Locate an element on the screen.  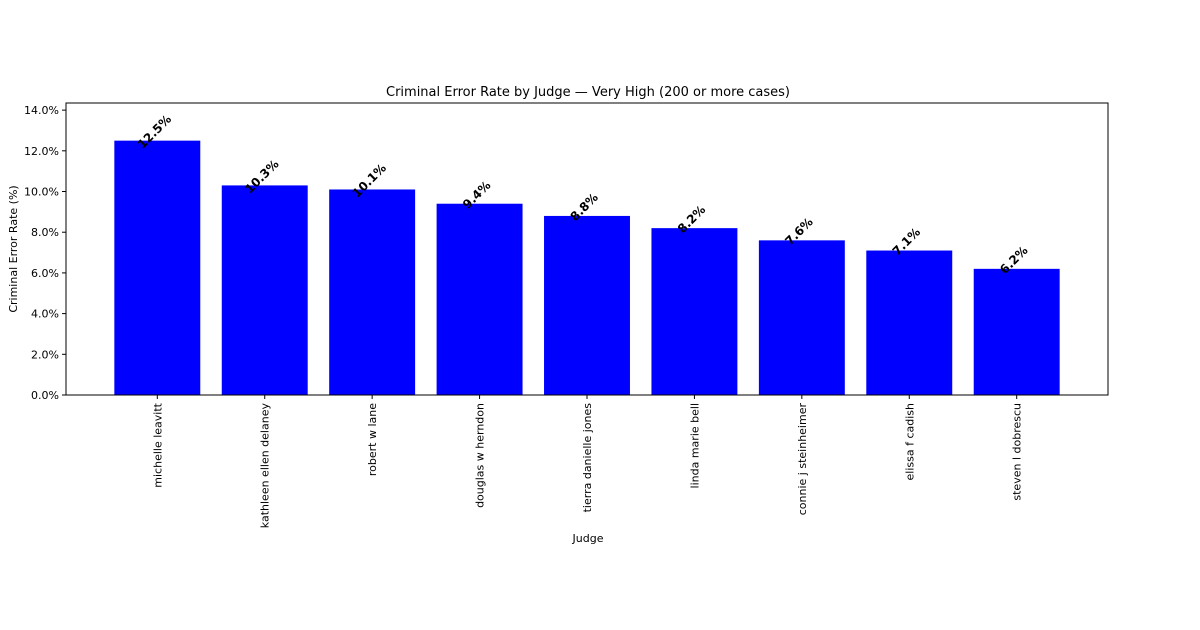
y-axis-label: Criminal Error Rate (%) is located at coordinates (13, 248).